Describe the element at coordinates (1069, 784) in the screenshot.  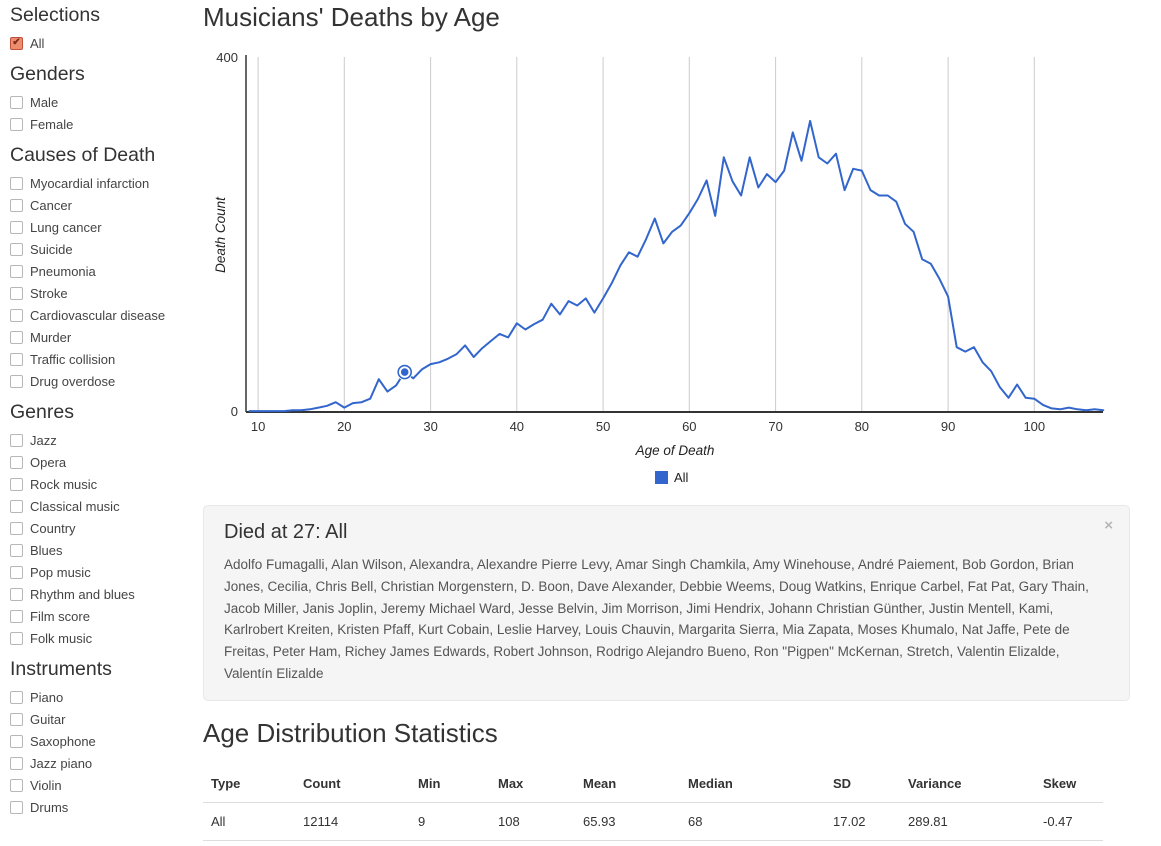
I see `stats-col-skew: Skew` at that location.